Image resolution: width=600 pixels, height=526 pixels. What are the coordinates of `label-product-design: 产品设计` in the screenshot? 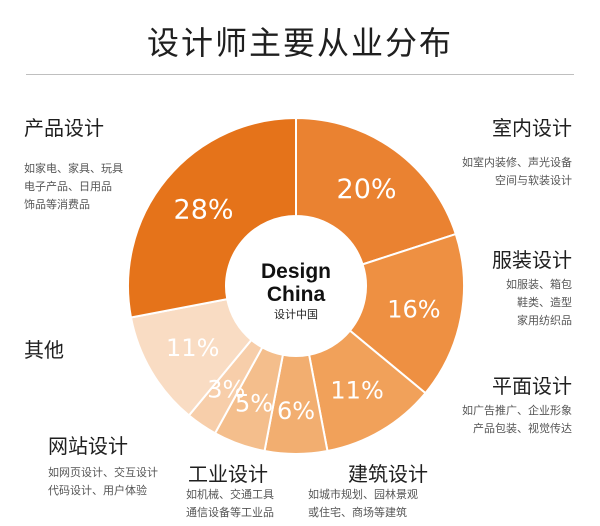 It's located at (64, 128).